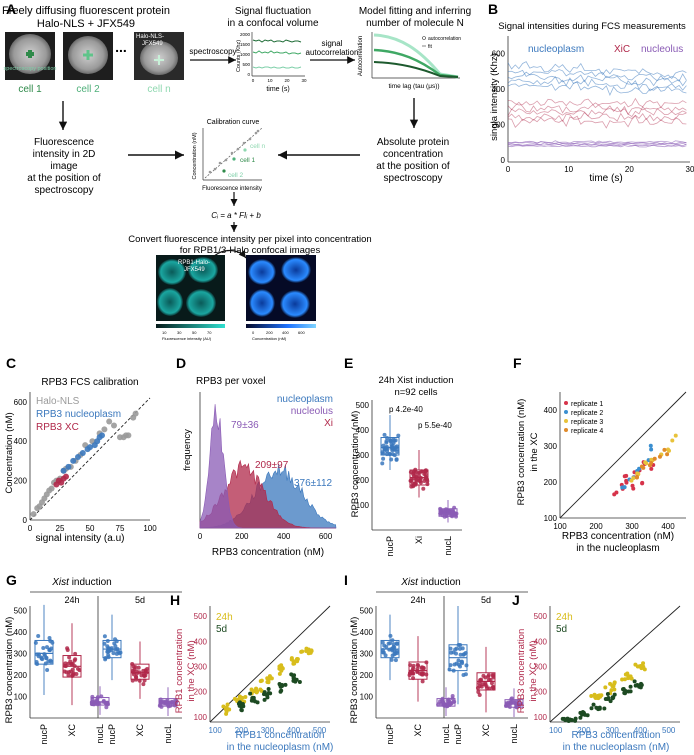  What do you see at coordinates (284, 536) in the screenshot?
I see `d-xtick: 400` at bounding box center [284, 536].